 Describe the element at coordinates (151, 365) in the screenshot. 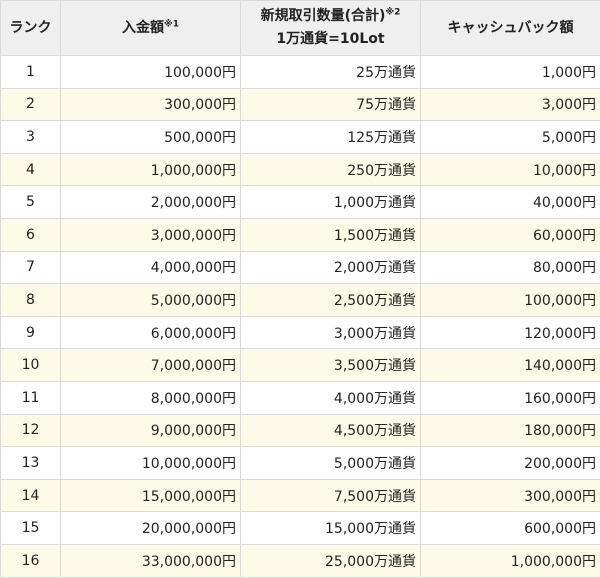

I see `deposit-cell: 7,000,000円` at that location.